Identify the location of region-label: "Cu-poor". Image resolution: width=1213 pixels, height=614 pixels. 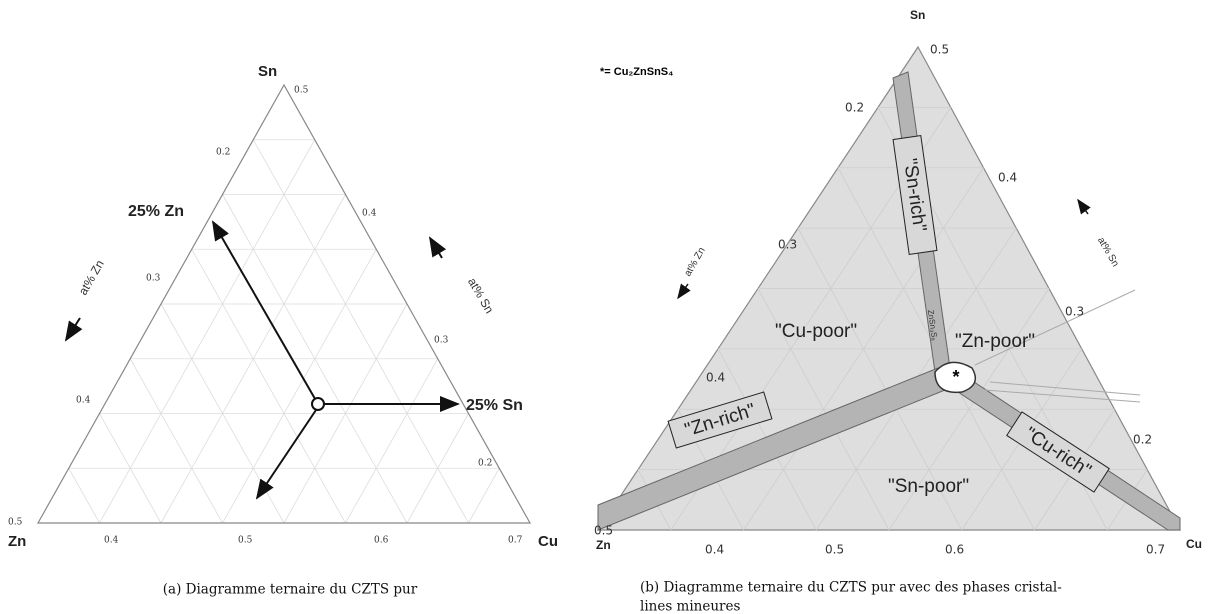
(816, 331).